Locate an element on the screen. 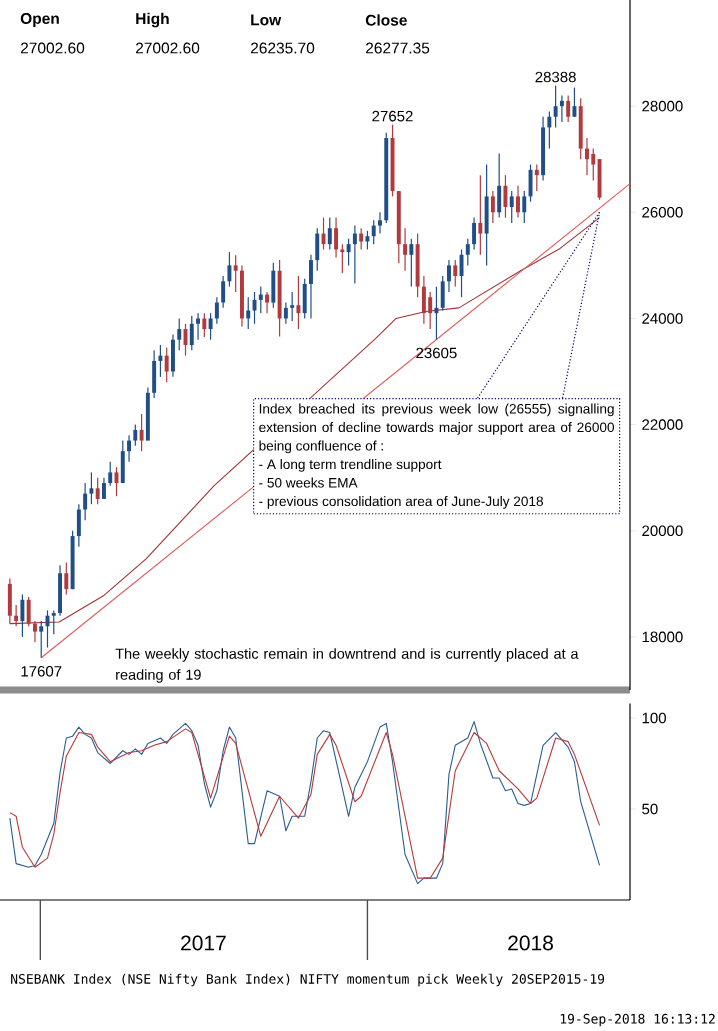 The height and width of the screenshot is (1031, 718). annotation: Open is located at coordinates (39, 20).